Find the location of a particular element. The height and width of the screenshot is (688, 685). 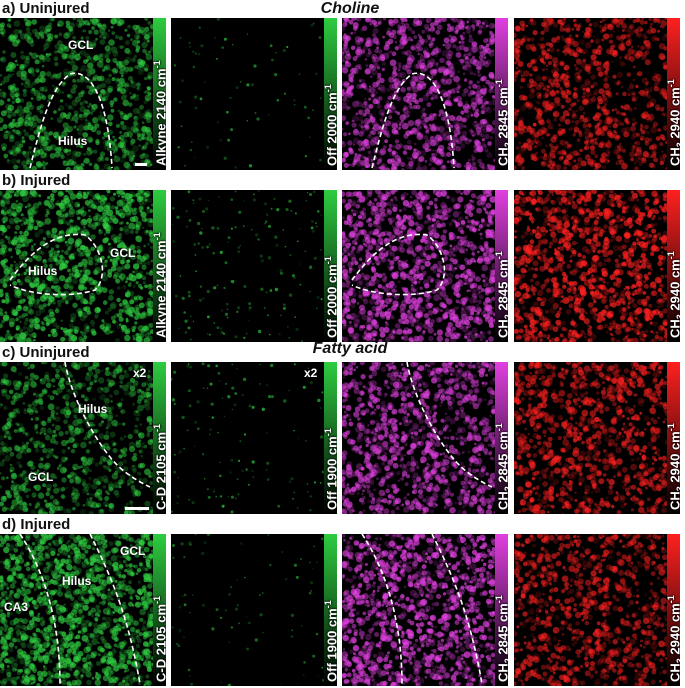

image-panel-b-1: Alkyne 2140 cm-1 GCL Hilus is located at coordinates (83, 266).